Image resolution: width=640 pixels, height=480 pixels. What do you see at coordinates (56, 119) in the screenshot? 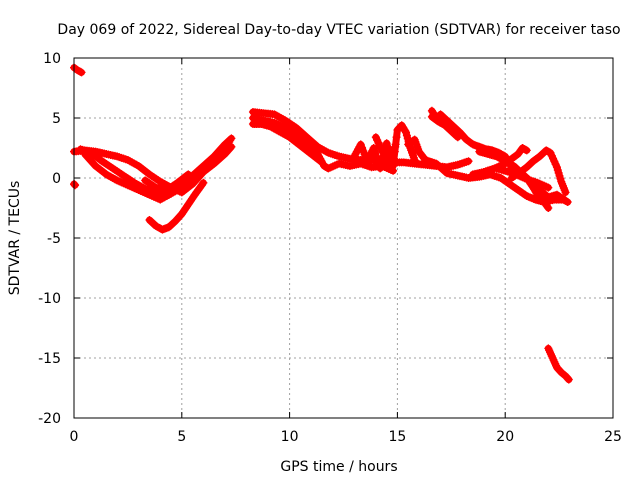
I see `y-tick-label-5: 5` at bounding box center [56, 119].